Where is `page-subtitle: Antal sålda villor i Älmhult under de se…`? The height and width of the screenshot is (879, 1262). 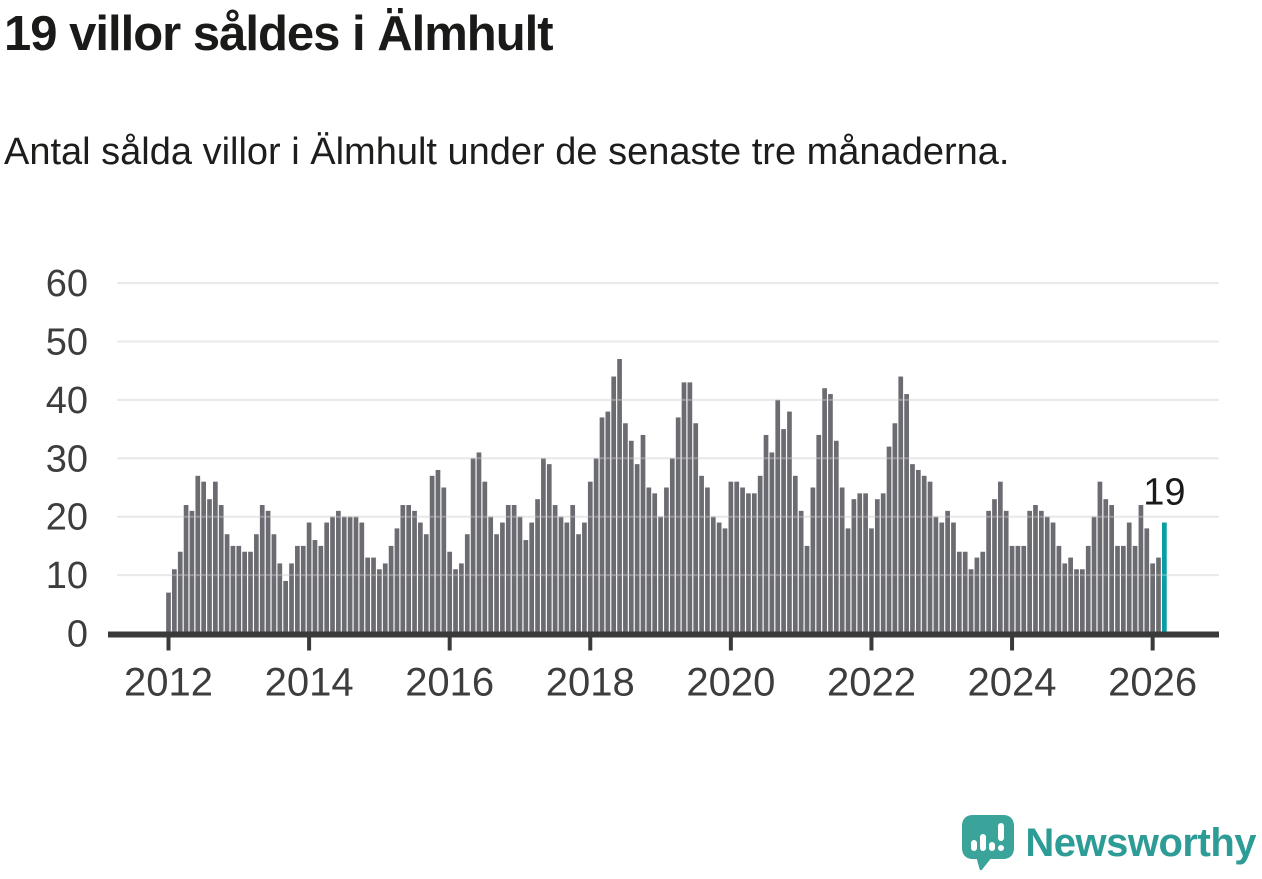 page-subtitle: Antal sålda villor i Älmhult under de se… is located at coordinates (507, 152).